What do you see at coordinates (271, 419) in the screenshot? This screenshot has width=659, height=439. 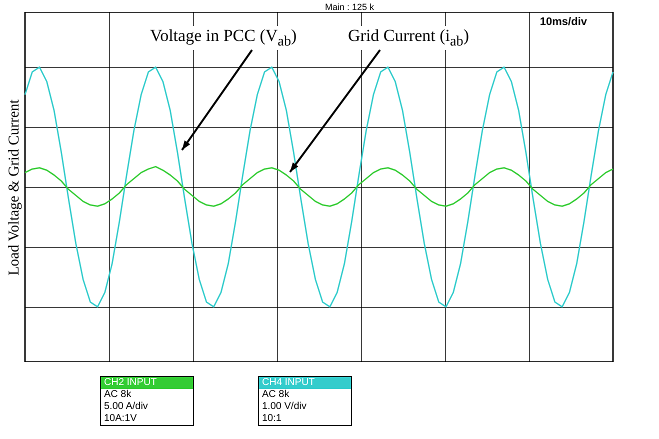 I see `text: 10:1` at bounding box center [271, 419].